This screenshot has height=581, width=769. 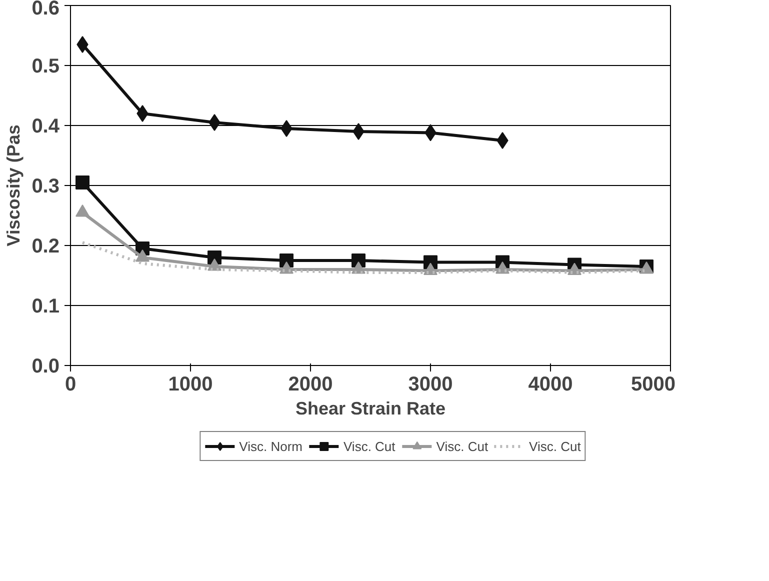 I want to click on x-tick-label: 2000, so click(x=310, y=385).